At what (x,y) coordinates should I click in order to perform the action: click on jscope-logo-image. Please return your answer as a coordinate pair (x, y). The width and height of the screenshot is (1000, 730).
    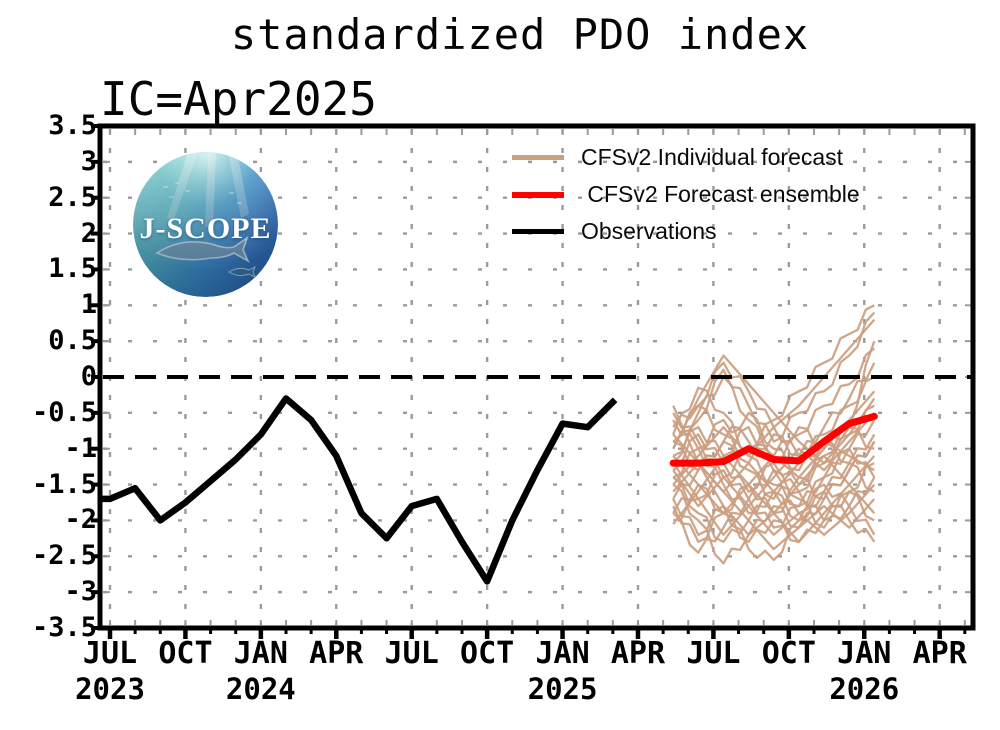
    Looking at the image, I should click on (205, 224).